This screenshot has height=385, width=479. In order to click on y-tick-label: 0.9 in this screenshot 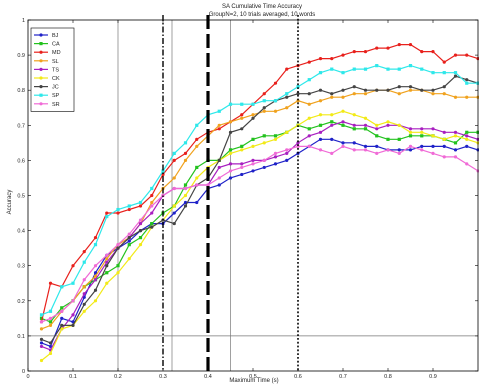, I will do `click(21, 56)`.